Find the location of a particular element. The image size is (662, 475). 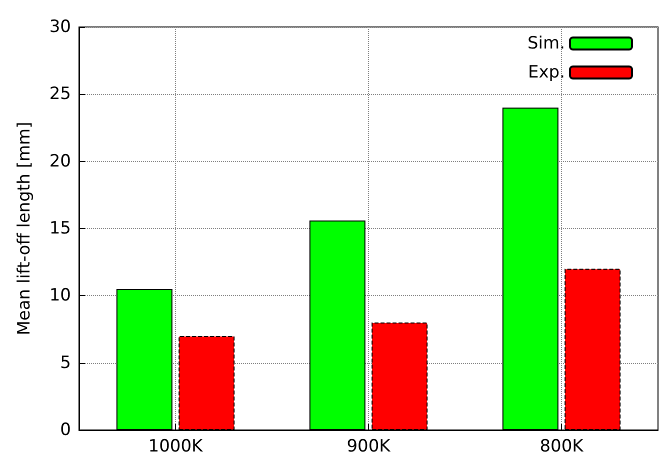

y-tick-label: 15 is located at coordinates (60, 228).